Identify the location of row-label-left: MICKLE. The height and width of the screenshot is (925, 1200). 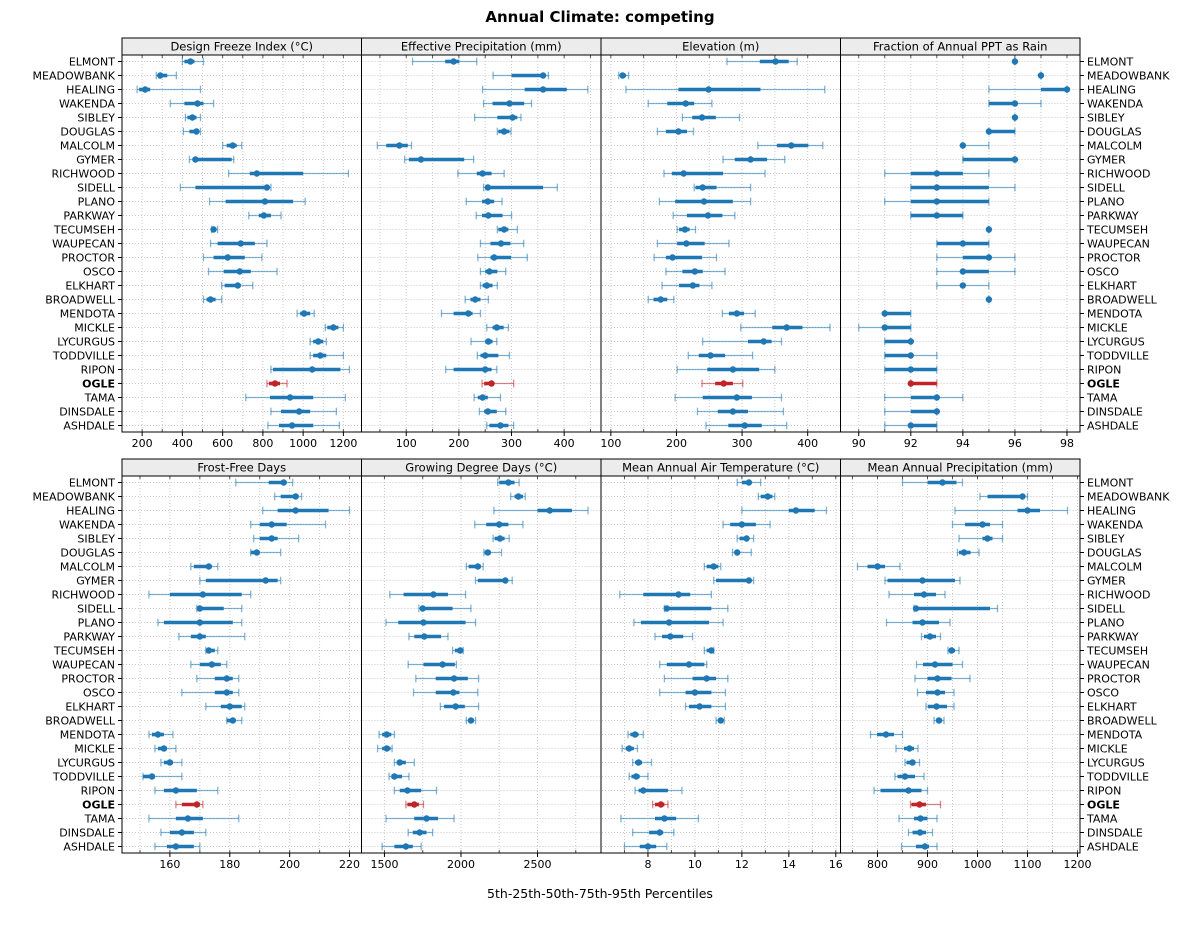
(94, 748).